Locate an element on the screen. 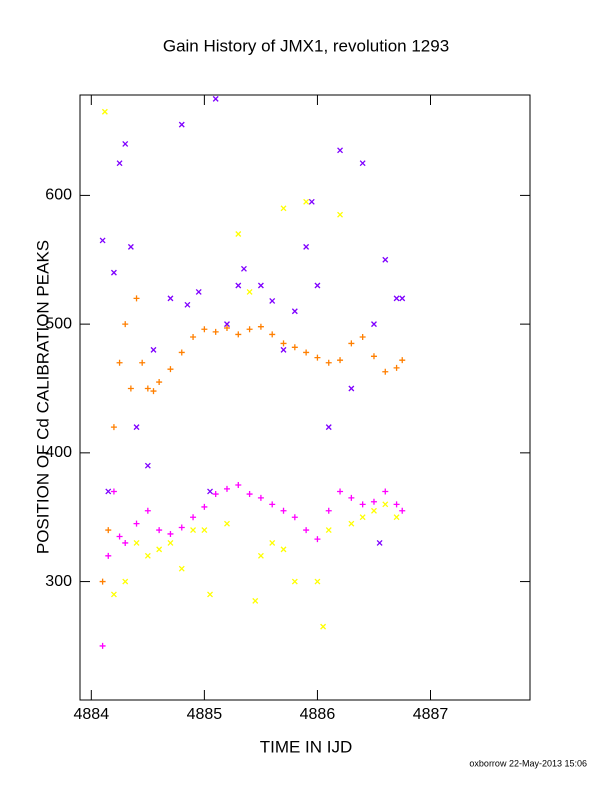  y-tick-label: 500 is located at coordinates (58, 323).